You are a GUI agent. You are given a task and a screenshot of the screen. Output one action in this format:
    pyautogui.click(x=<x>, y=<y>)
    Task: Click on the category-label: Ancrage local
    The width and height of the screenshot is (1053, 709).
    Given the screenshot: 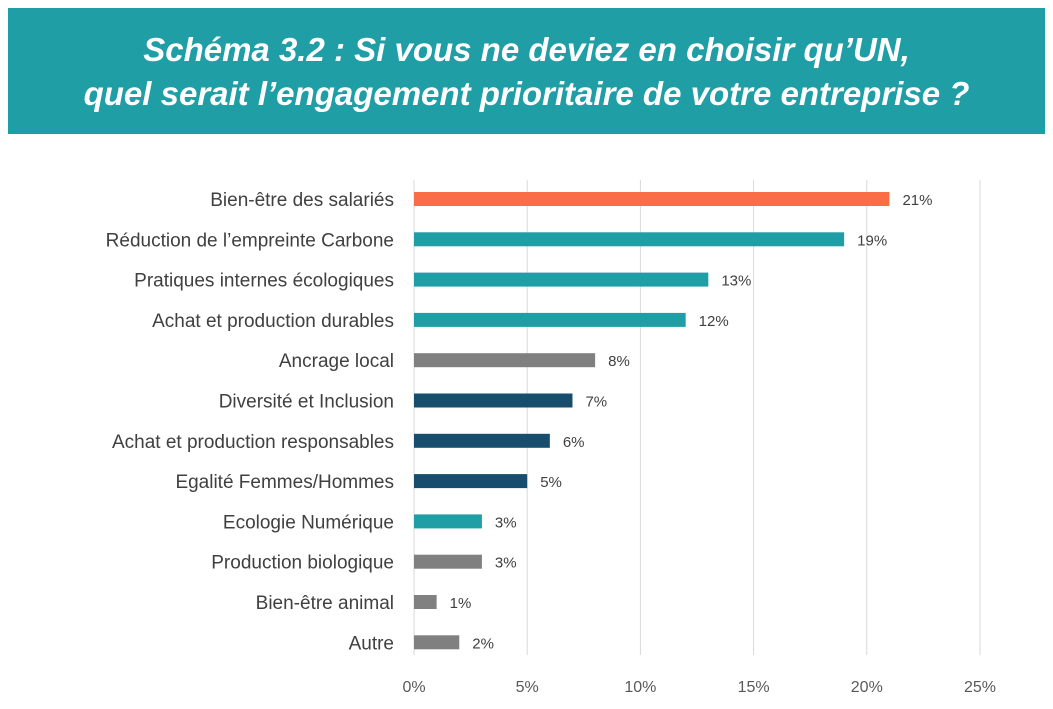 What is the action you would take?
    pyautogui.click(x=336, y=361)
    